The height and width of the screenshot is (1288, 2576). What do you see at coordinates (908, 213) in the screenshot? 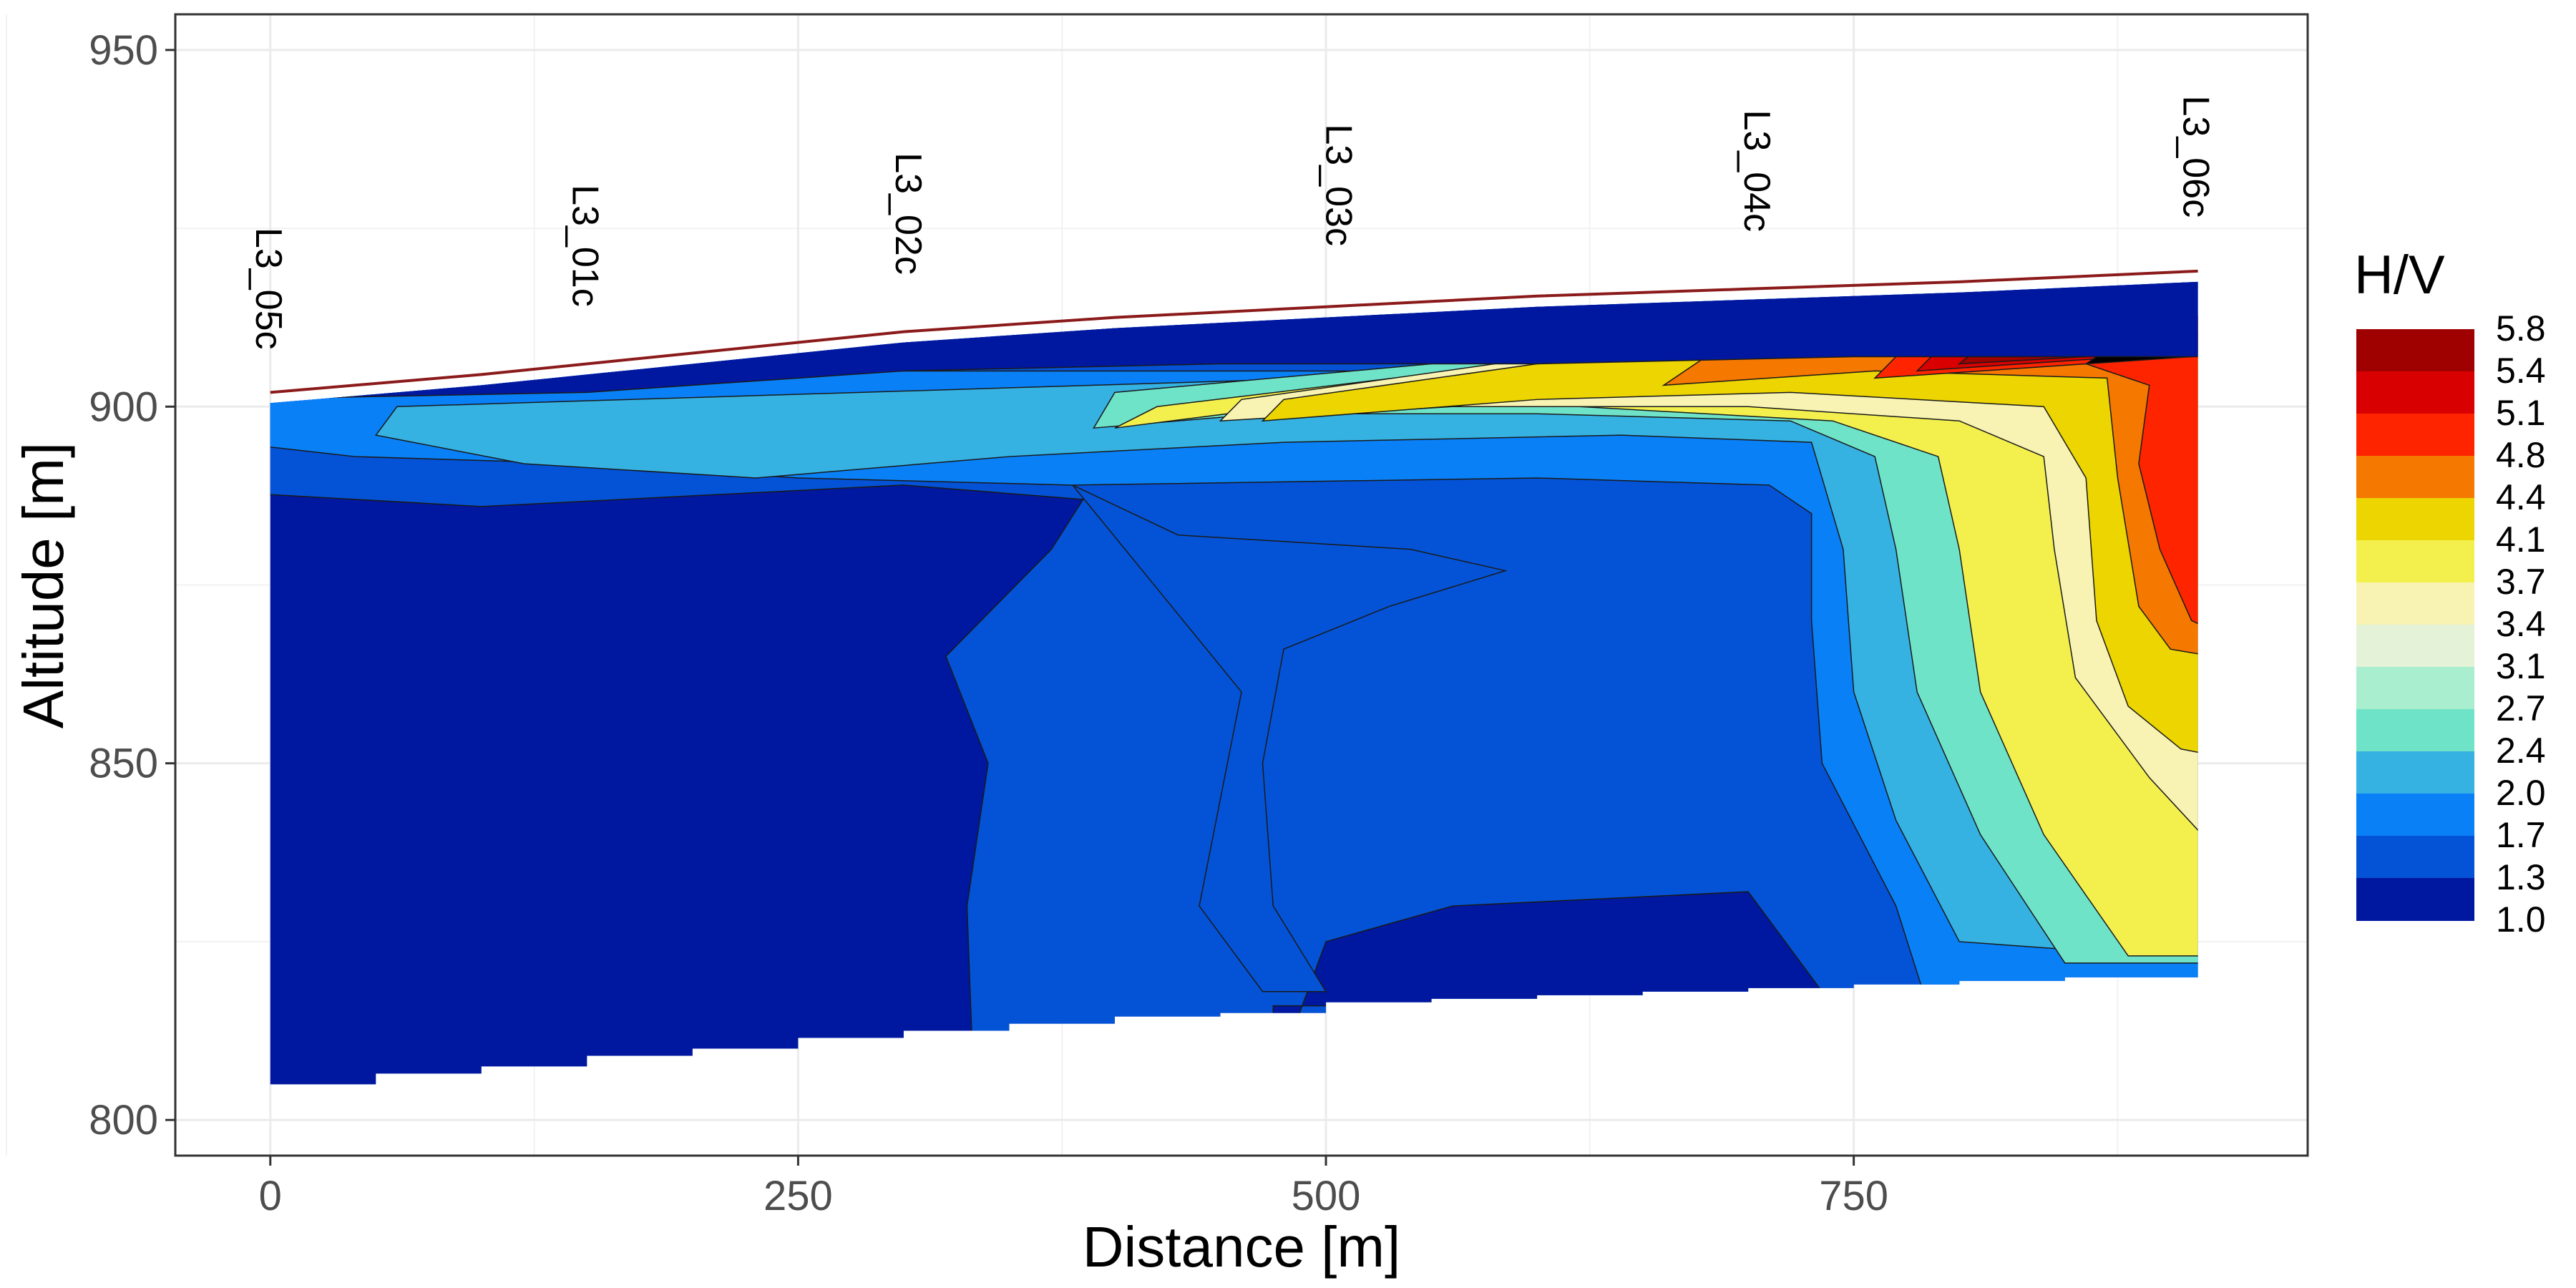
I see `station-label: L3_02c` at bounding box center [908, 213].